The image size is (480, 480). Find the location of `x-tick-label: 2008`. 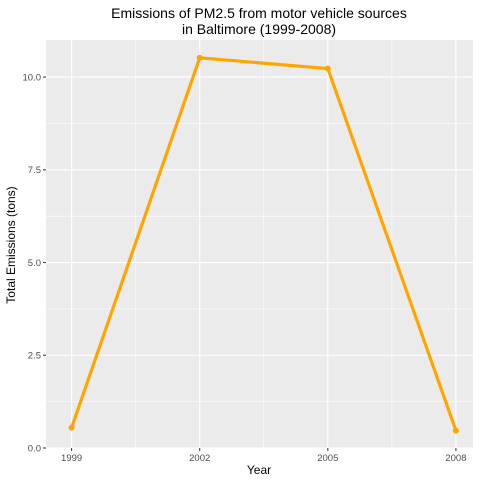

x-tick-label: 2008 is located at coordinates (455, 458).